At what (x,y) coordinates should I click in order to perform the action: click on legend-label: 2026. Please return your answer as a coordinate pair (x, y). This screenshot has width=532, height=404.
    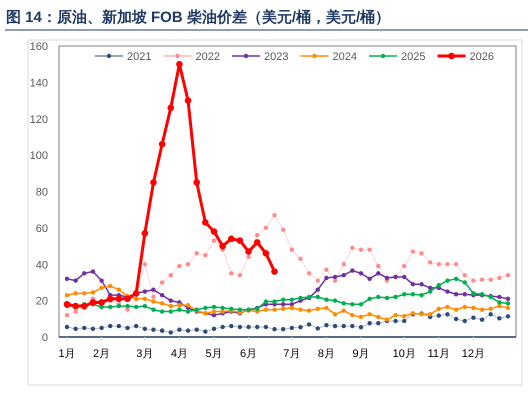
    Looking at the image, I should click on (482, 57).